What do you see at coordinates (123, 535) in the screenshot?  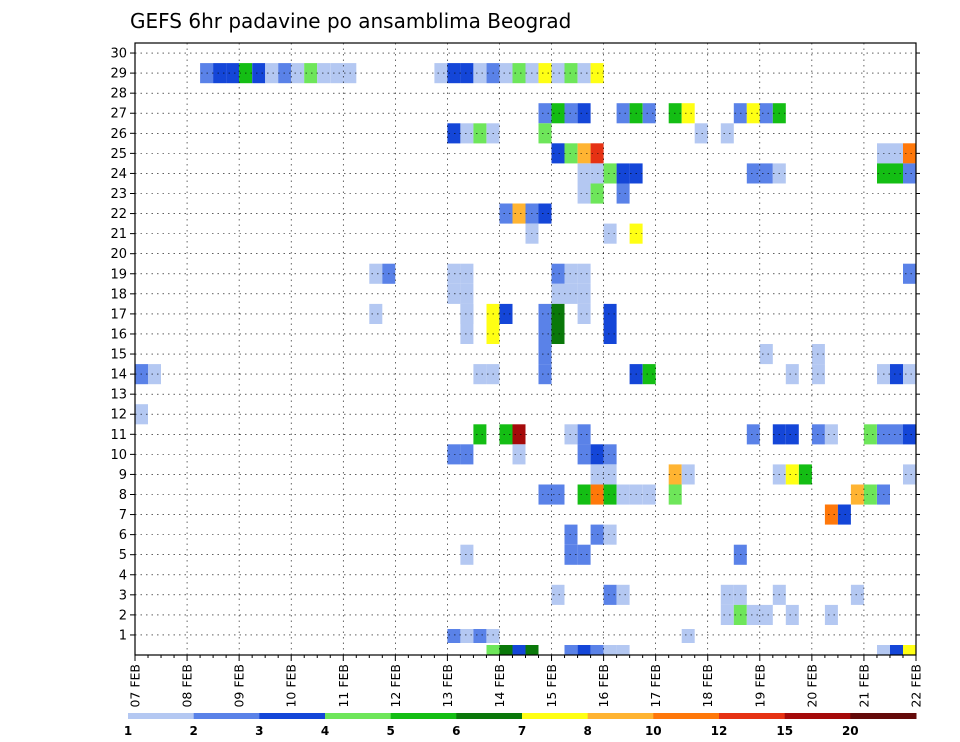 I see `y-tick-label: 6` at bounding box center [123, 535].